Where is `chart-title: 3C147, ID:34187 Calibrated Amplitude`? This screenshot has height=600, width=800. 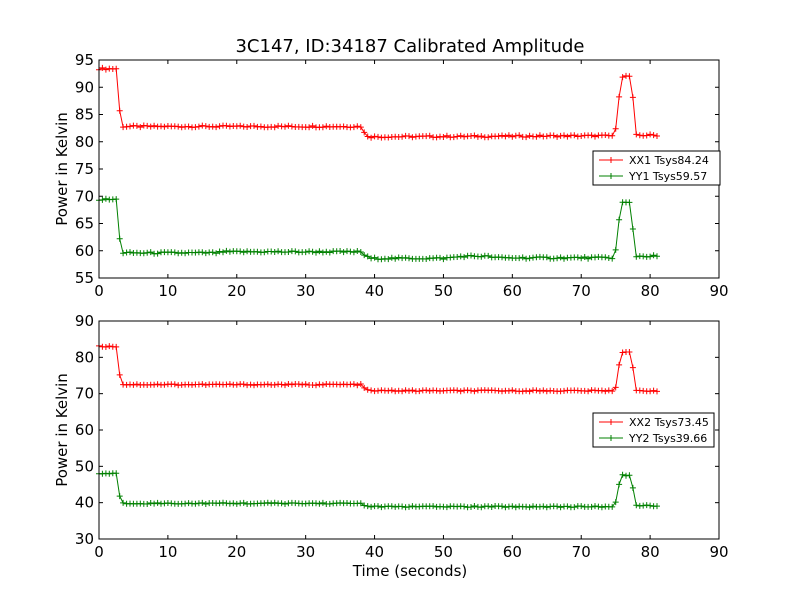 chart-title: 3C147, ID:34187 Calibrated Amplitude is located at coordinates (409, 46).